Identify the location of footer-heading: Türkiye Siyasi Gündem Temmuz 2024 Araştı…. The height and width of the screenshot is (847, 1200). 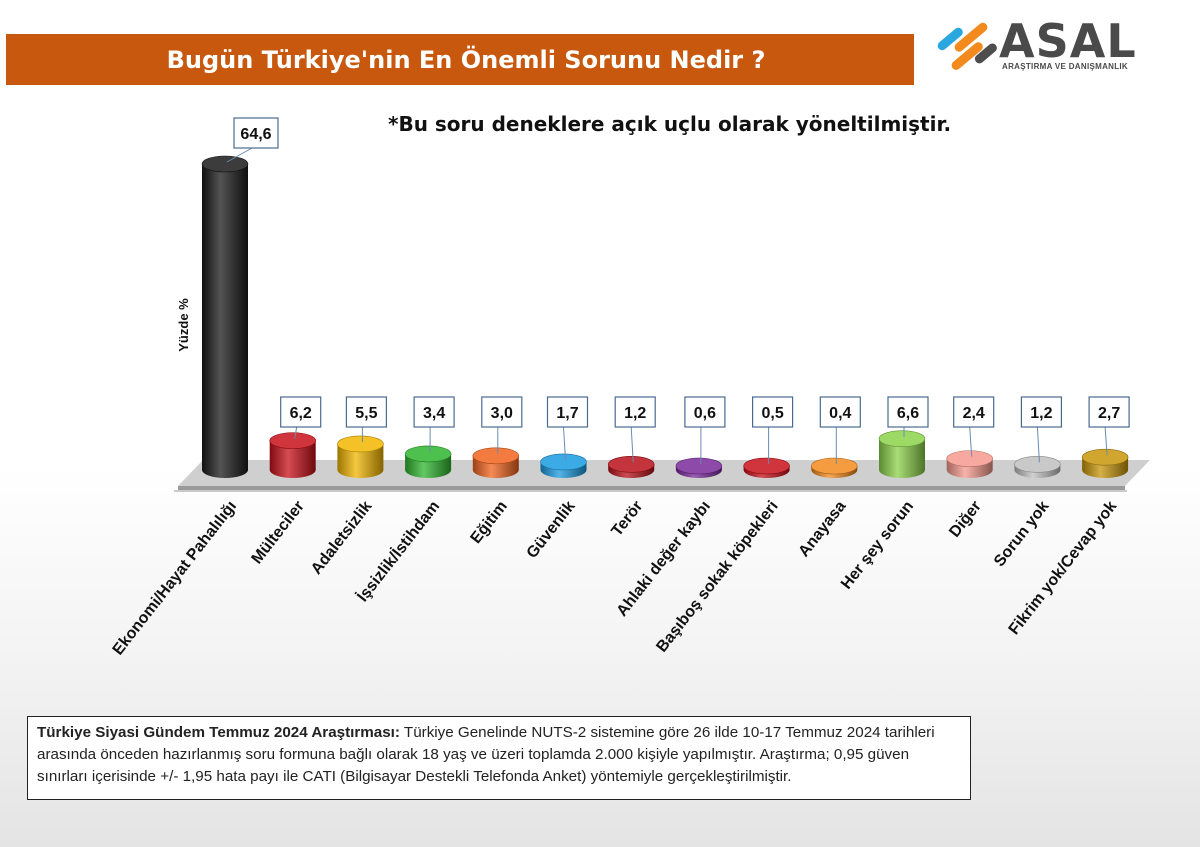
(218, 732).